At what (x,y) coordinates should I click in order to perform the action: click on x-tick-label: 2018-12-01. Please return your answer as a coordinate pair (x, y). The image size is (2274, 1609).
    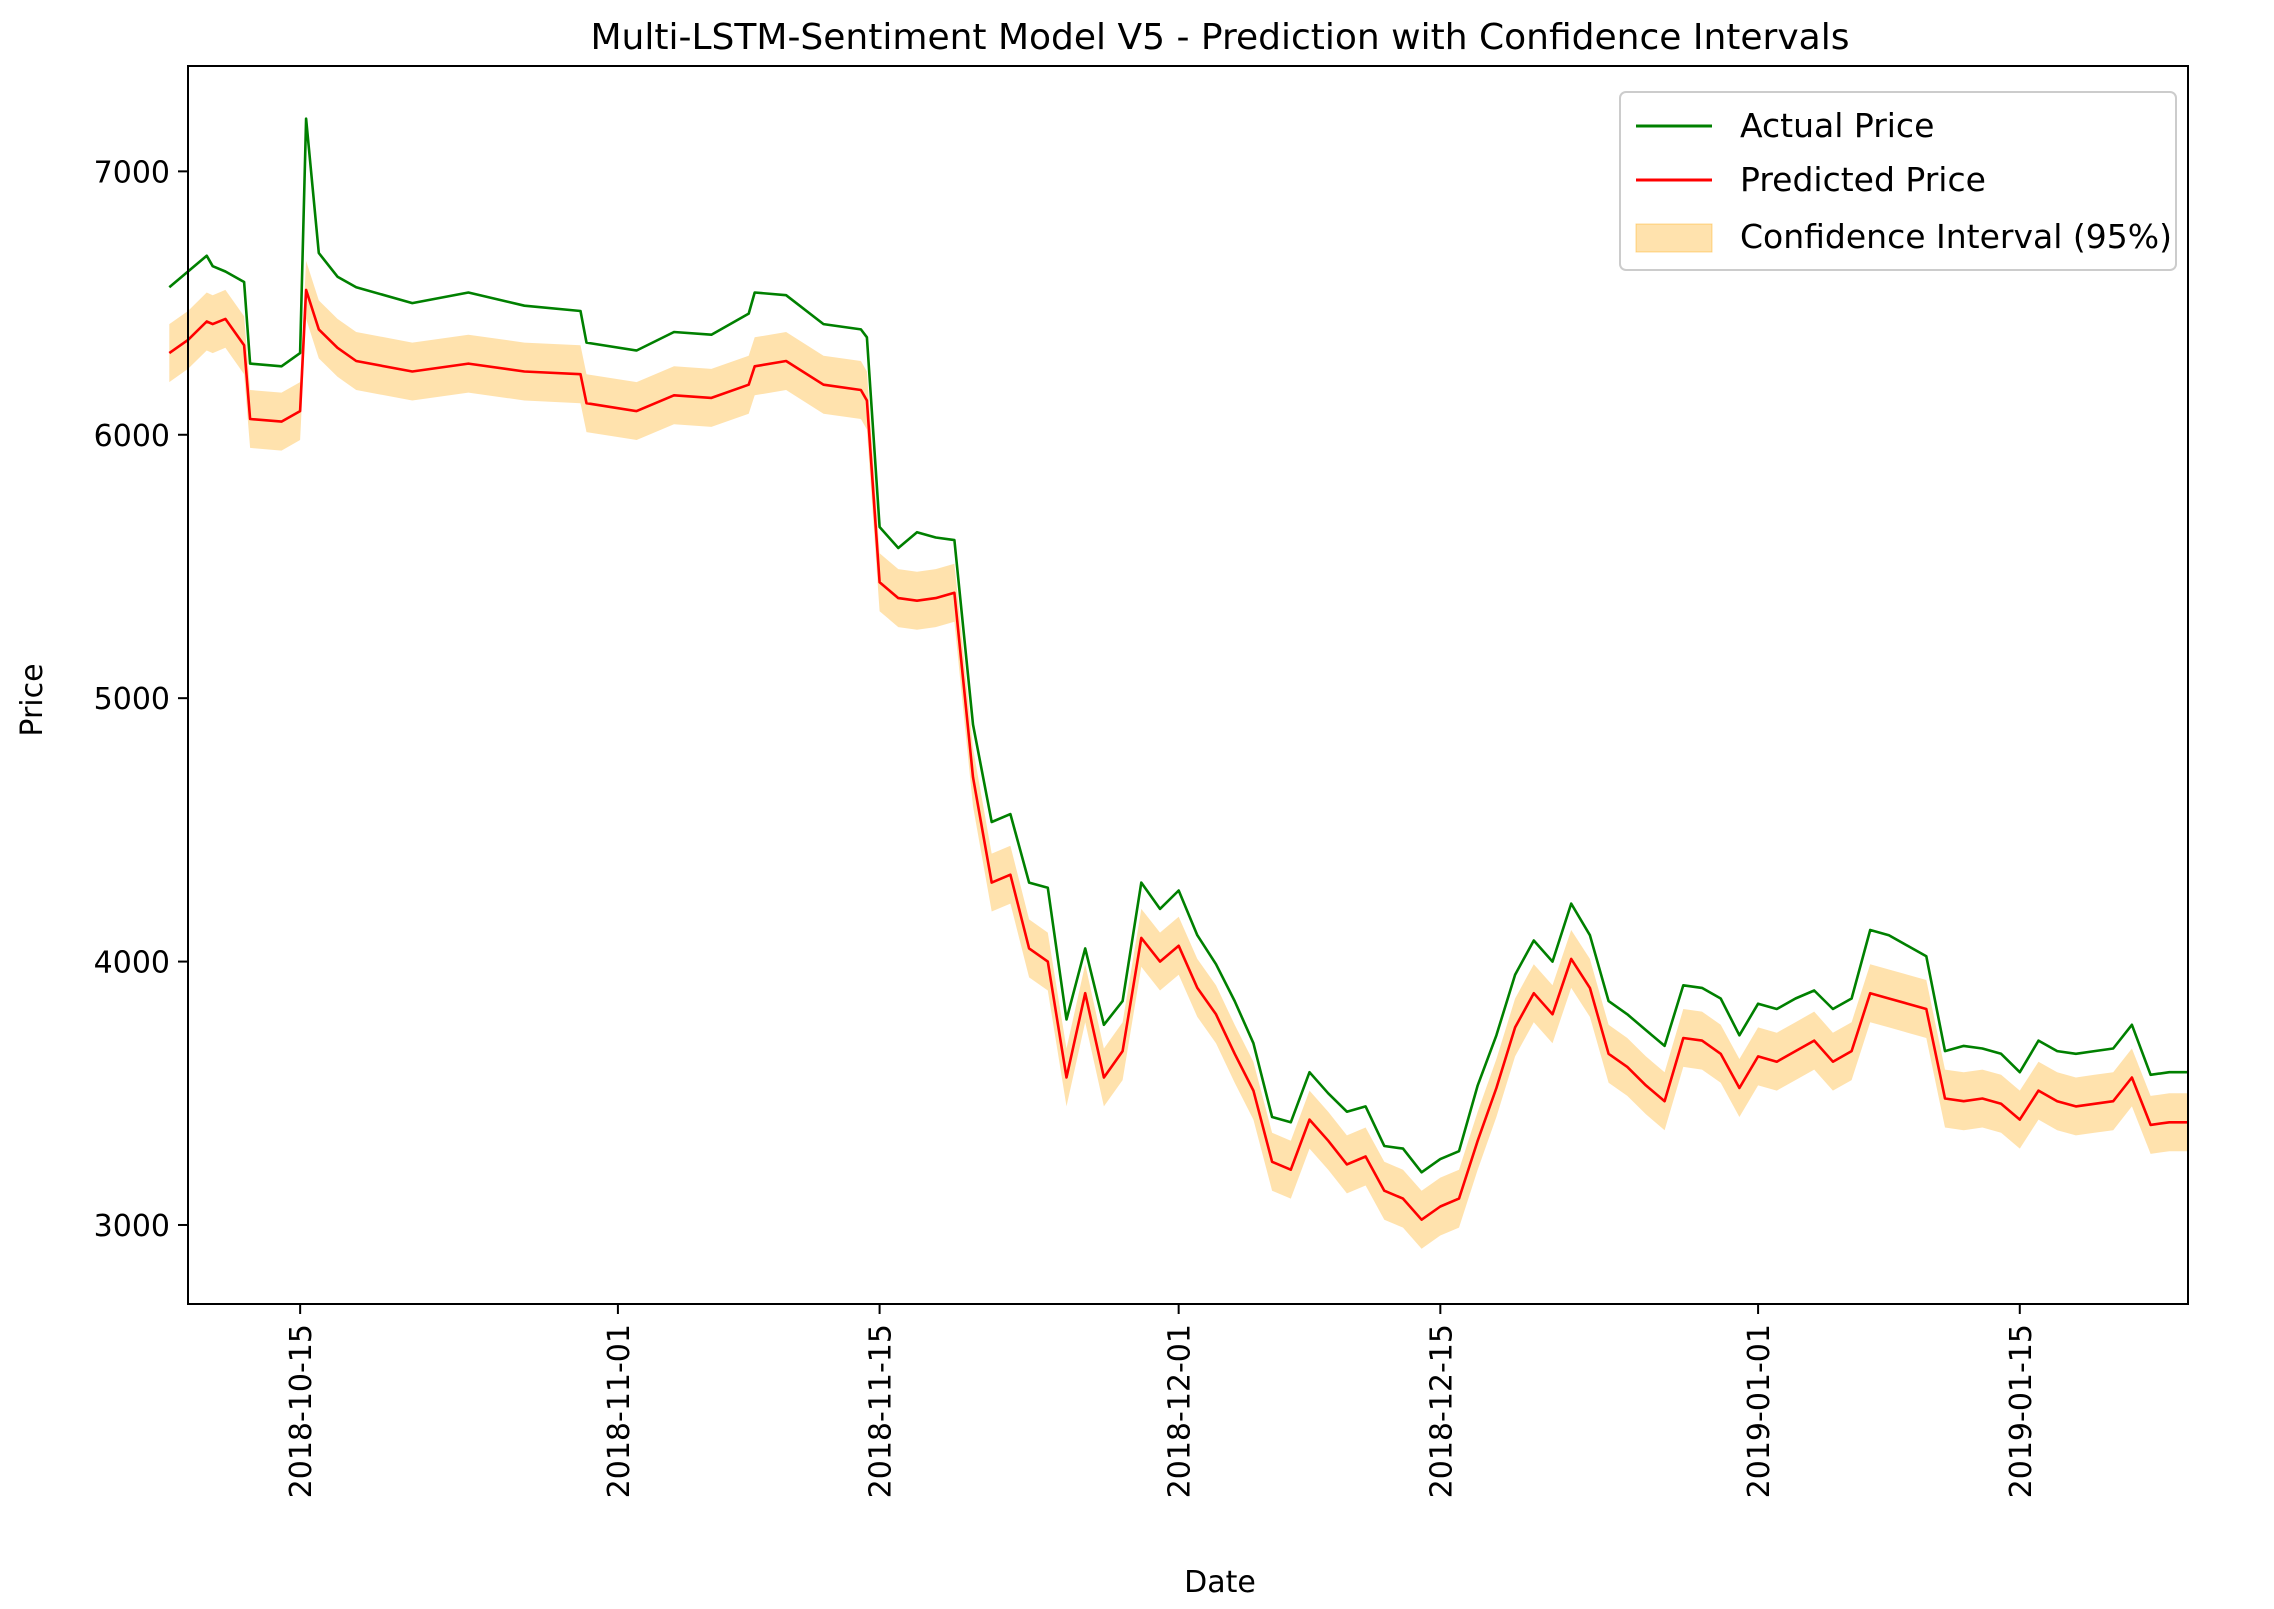
    Looking at the image, I should click on (1180, 1411).